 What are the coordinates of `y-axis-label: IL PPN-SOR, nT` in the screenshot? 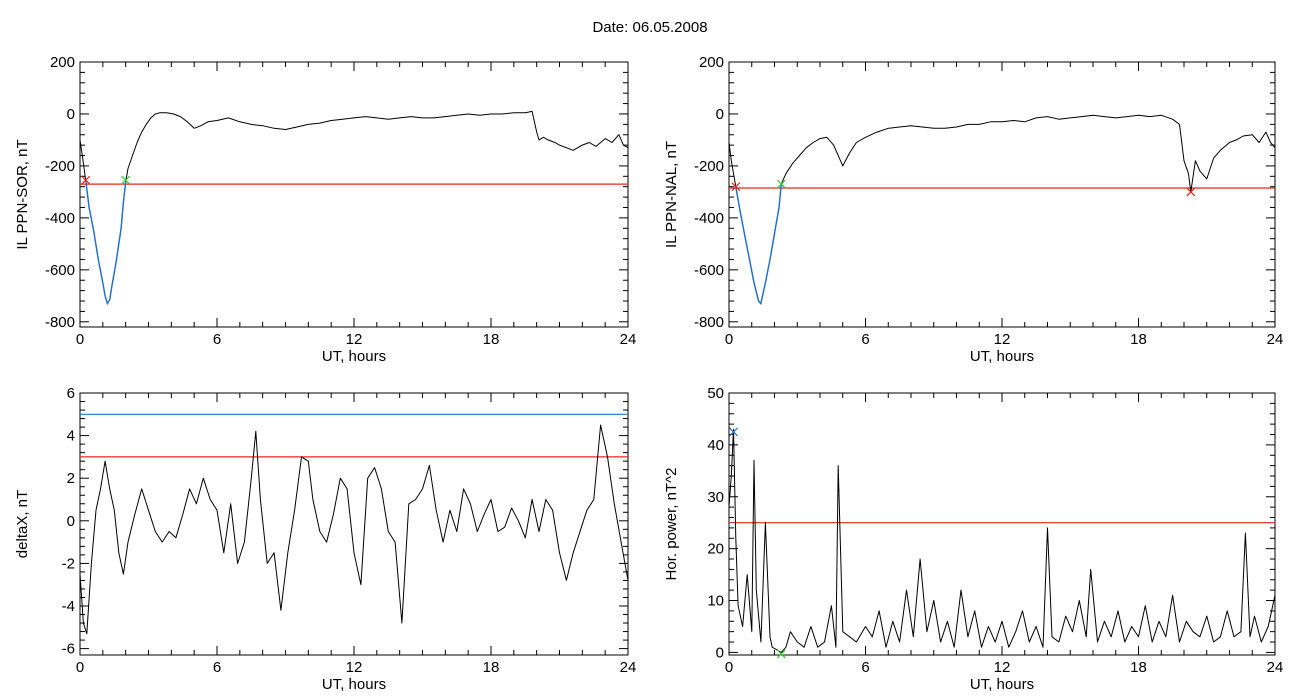 It's located at (22, 194).